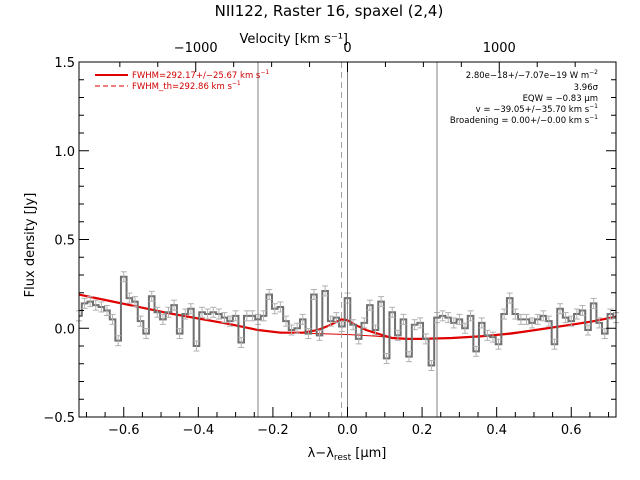 The width and height of the screenshot is (640, 480). What do you see at coordinates (586, 88) in the screenshot?
I see `annotation-sigma: 3.96σ` at bounding box center [586, 88].